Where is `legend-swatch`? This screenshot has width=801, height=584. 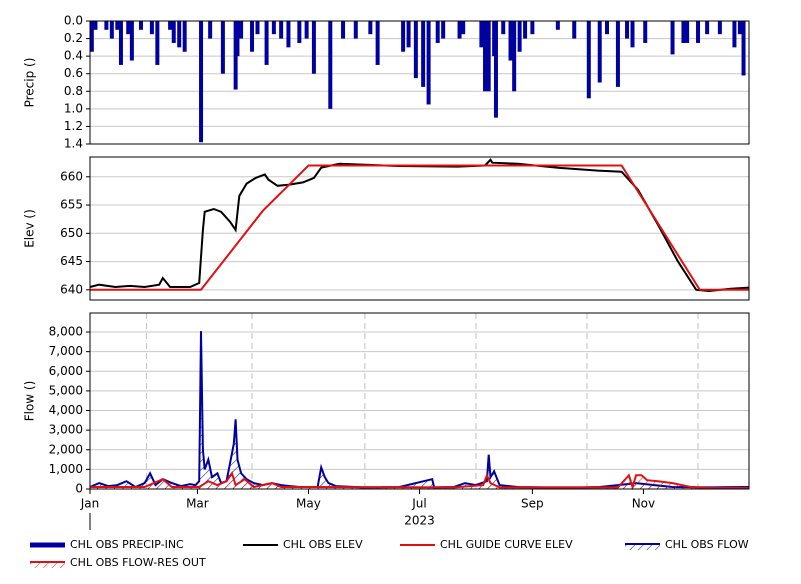
legend-swatch is located at coordinates (642, 547).